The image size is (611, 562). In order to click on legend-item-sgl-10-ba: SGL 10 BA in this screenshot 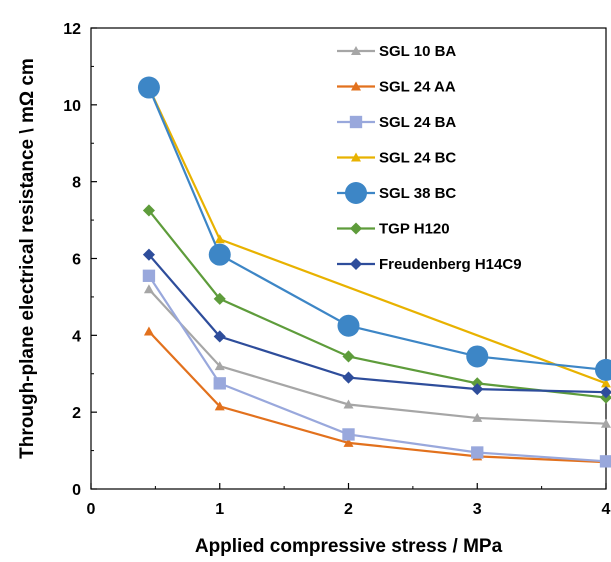, I will do `click(396, 51)`.